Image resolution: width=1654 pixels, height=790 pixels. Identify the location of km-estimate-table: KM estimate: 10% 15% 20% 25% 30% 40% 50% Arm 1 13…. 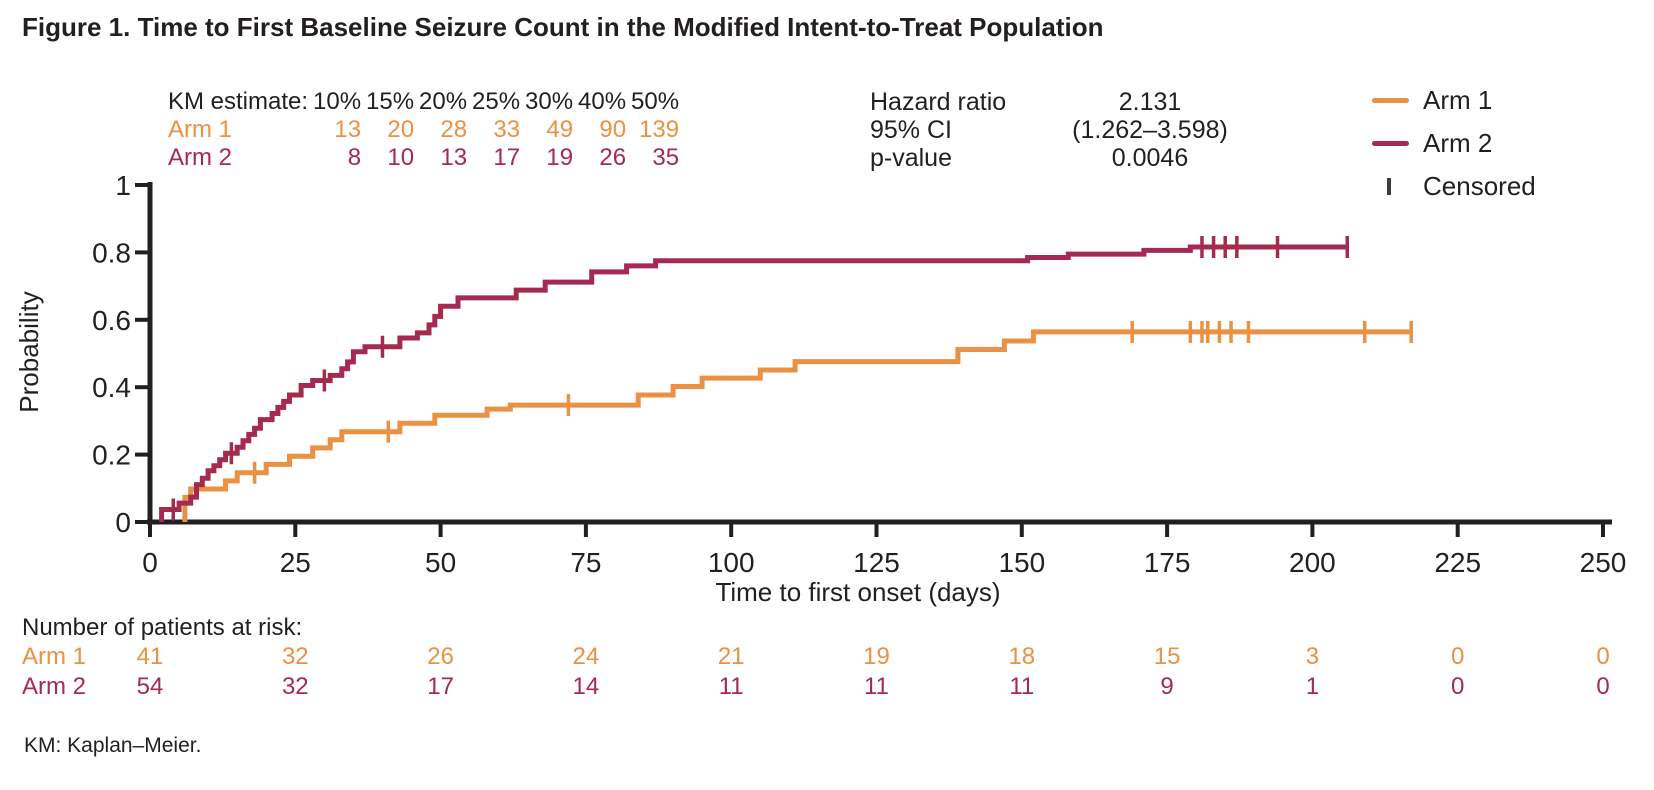
(423, 130).